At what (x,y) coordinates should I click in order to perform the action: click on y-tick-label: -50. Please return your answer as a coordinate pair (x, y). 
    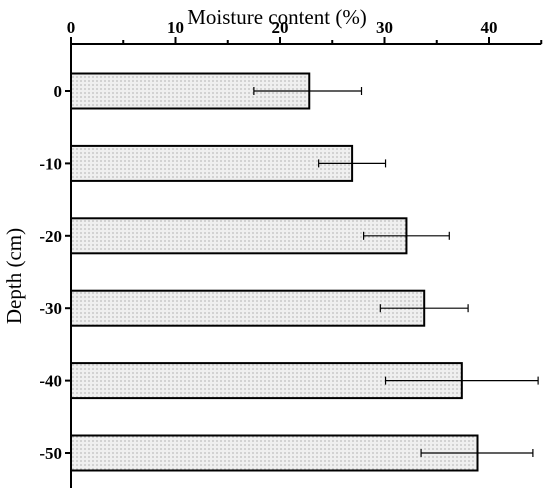
    Looking at the image, I should click on (50, 453).